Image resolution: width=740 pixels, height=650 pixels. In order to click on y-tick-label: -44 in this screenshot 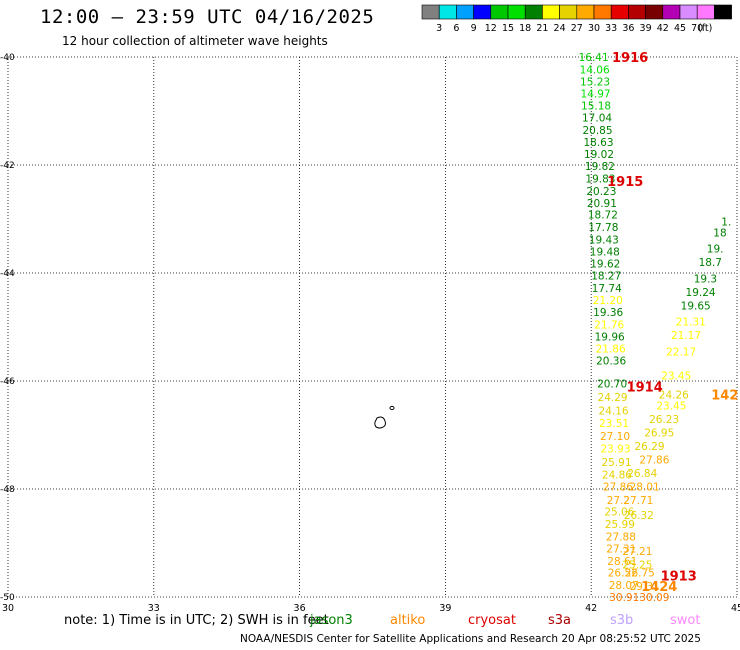, I will do `click(7, 274)`.